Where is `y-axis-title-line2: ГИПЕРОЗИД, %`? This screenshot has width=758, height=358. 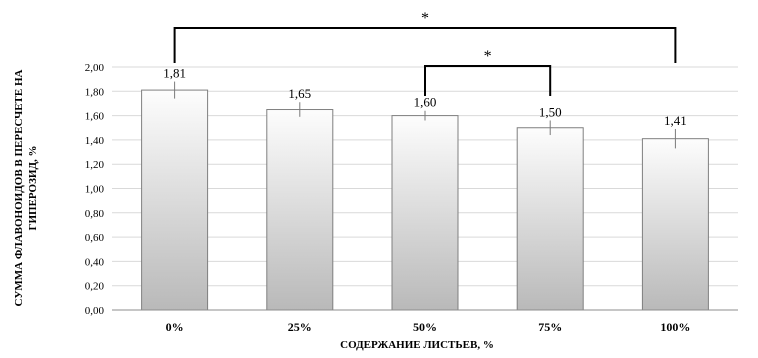 y-axis-title-line2: ГИПЕРОЗИД, % is located at coordinates (33, 187).